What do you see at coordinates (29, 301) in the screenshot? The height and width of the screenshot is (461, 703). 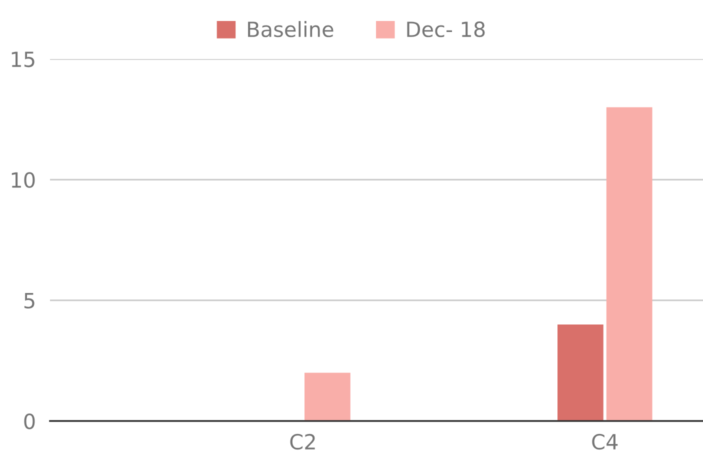 I see `y-tick-label: 5` at bounding box center [29, 301].